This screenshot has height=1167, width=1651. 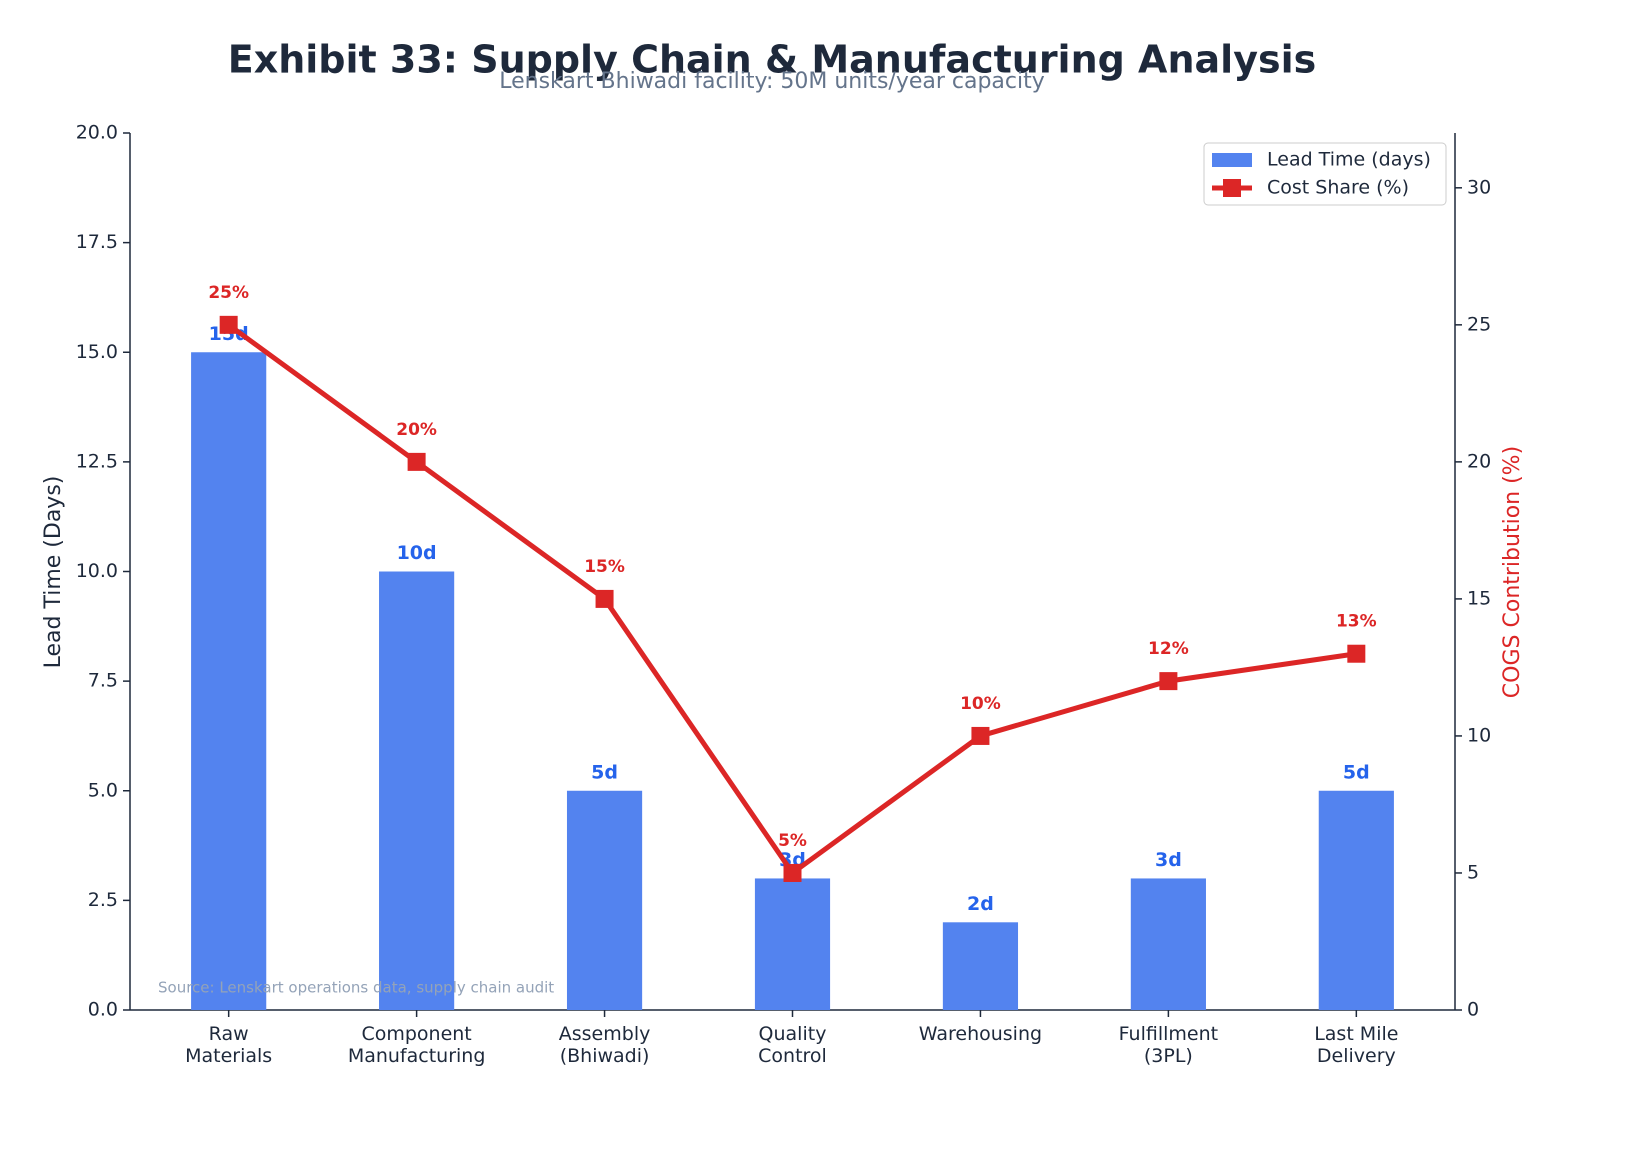 What do you see at coordinates (604, 567) in the screenshot?
I see `line-value-label: 15%` at bounding box center [604, 567].